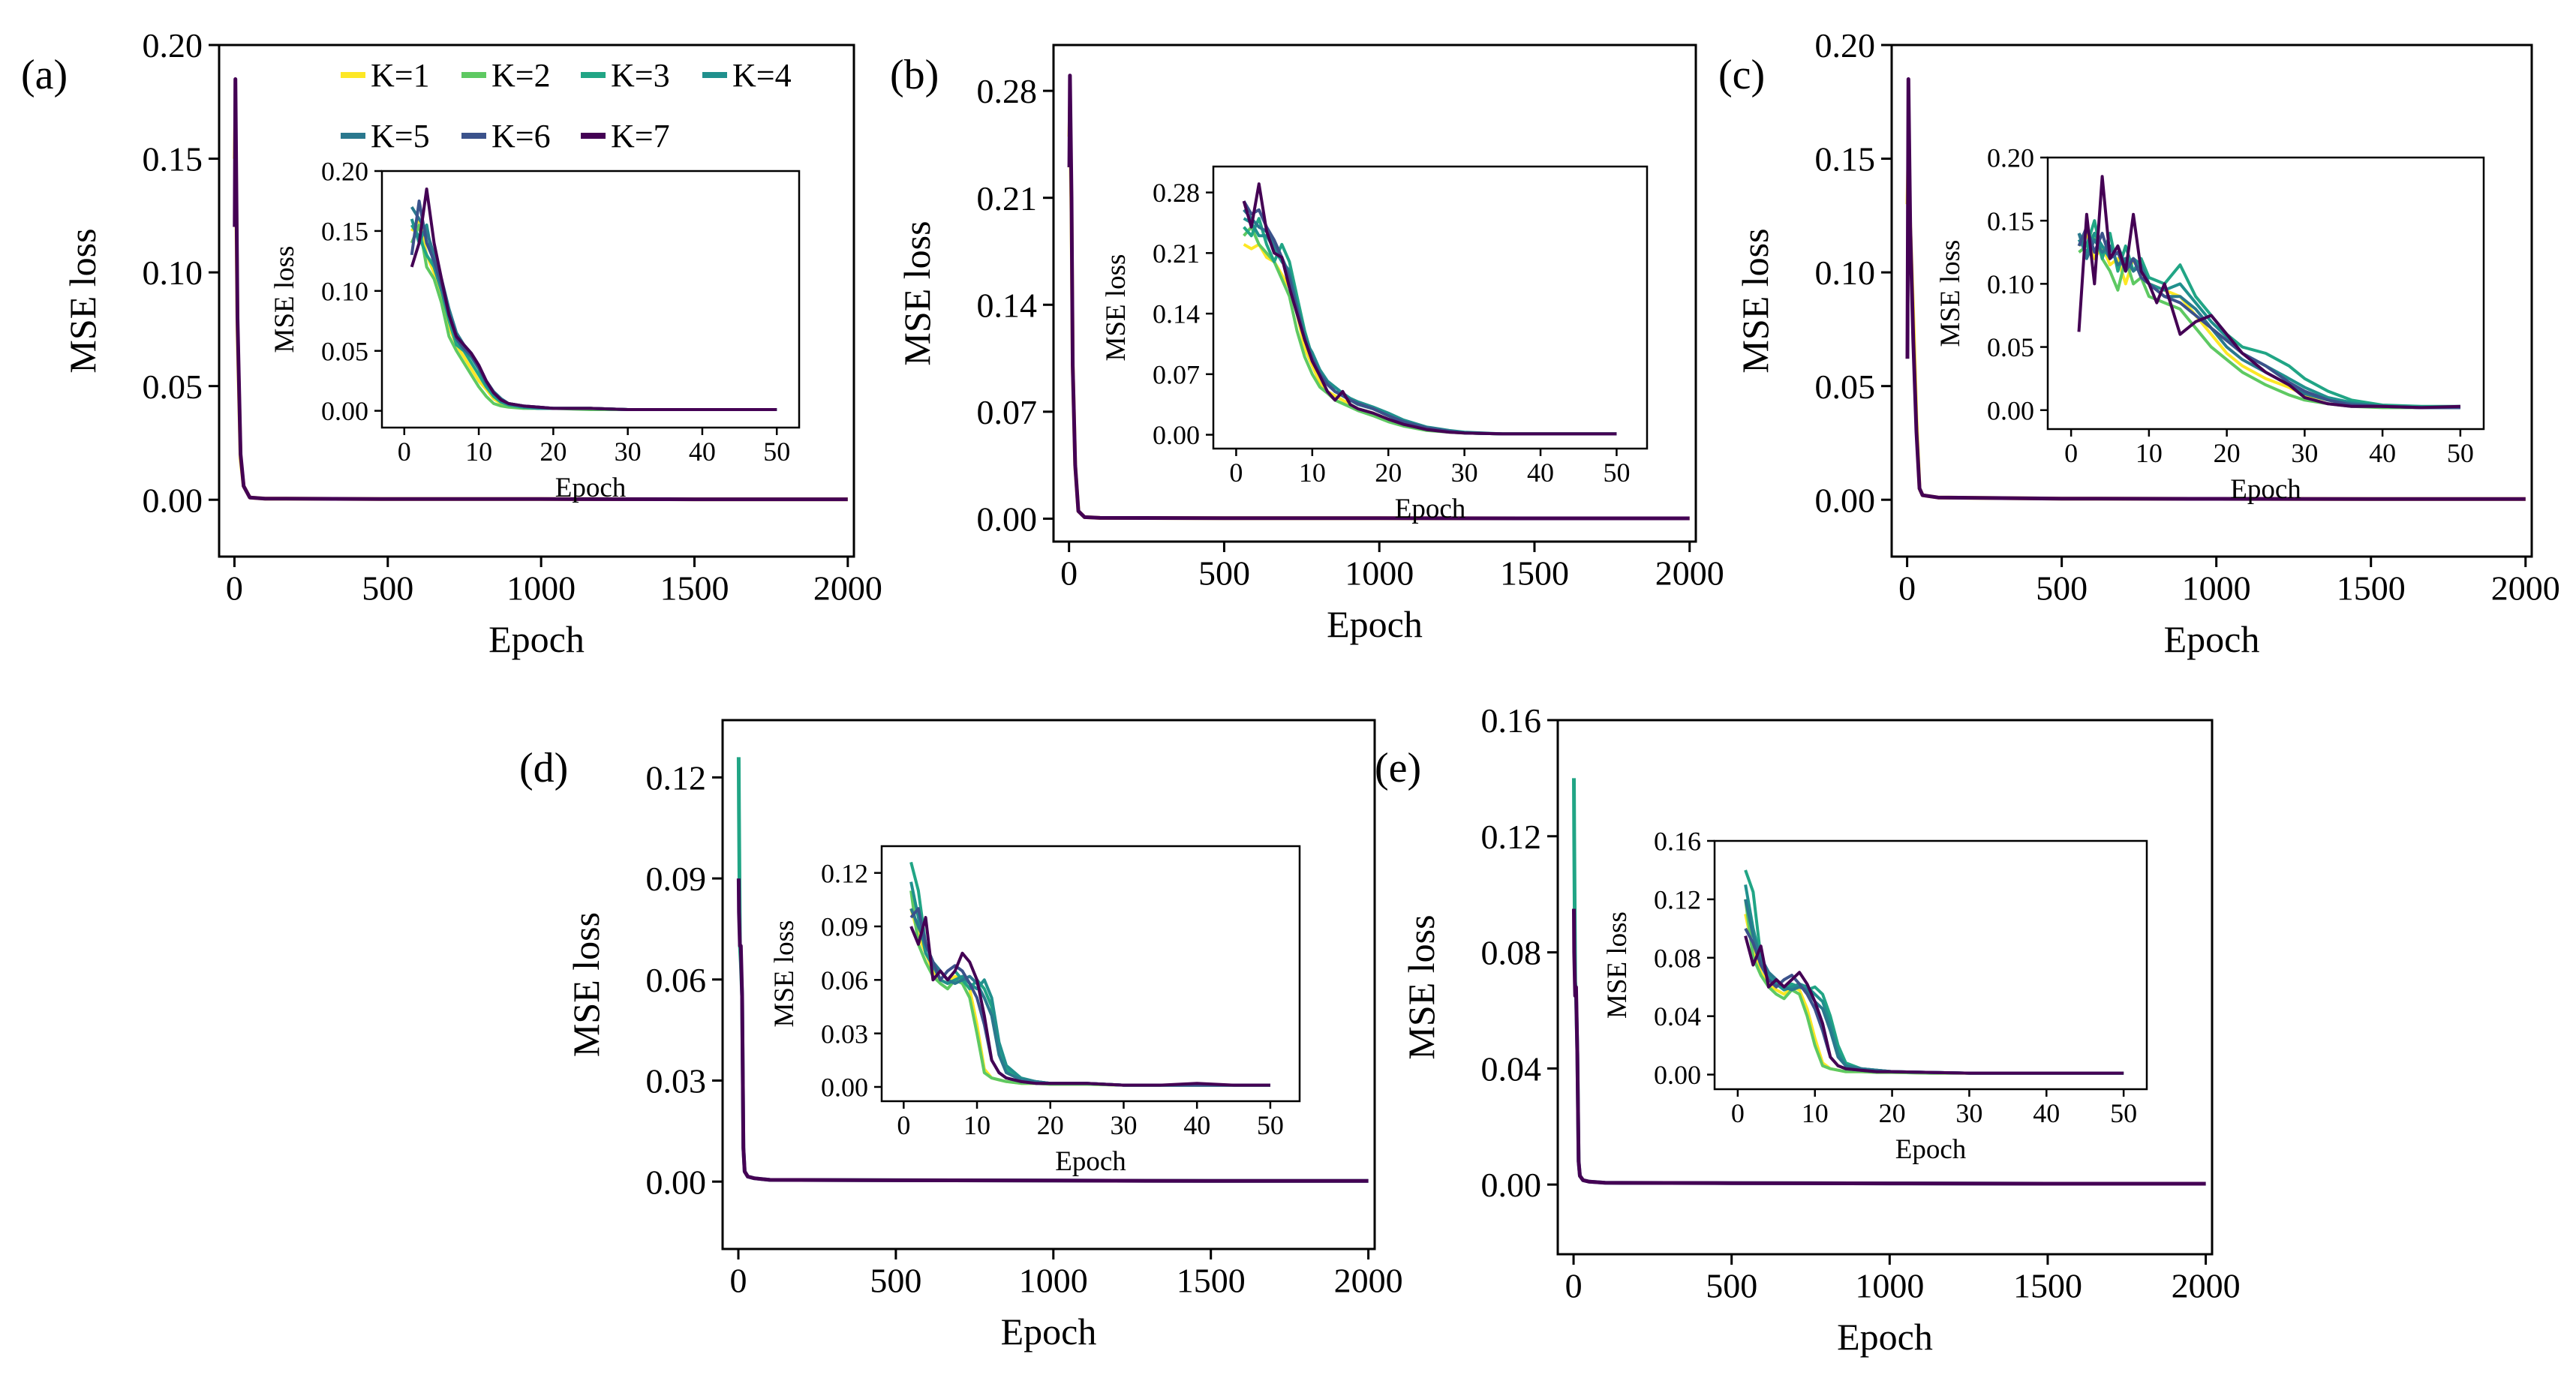 The image size is (2576, 1375). I want to click on y-tick-label: 0.03, so click(676, 1081).